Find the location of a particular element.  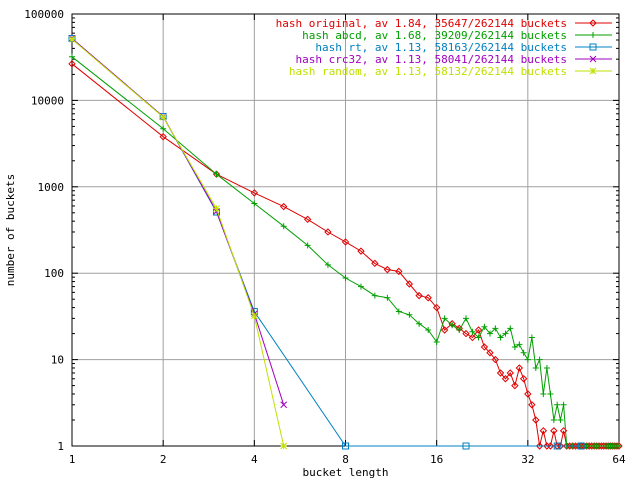

y-tick-label: 10 is located at coordinates (57, 360).